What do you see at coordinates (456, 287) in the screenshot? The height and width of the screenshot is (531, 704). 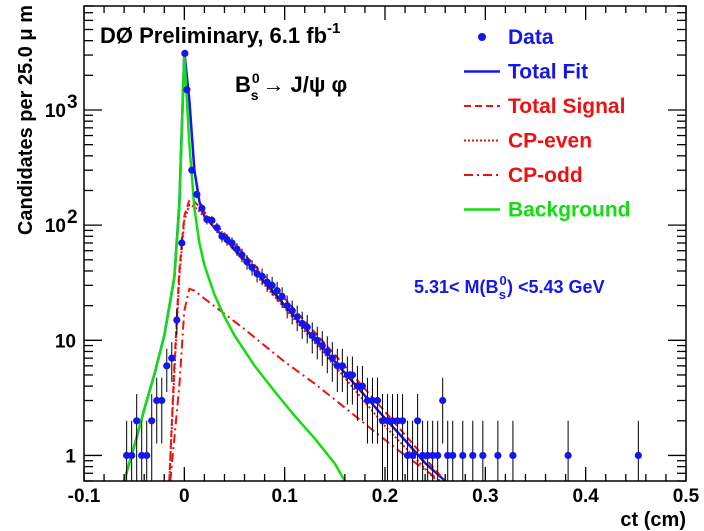 I see `mass-window-prefix: 5.31< M(B` at bounding box center [456, 287].